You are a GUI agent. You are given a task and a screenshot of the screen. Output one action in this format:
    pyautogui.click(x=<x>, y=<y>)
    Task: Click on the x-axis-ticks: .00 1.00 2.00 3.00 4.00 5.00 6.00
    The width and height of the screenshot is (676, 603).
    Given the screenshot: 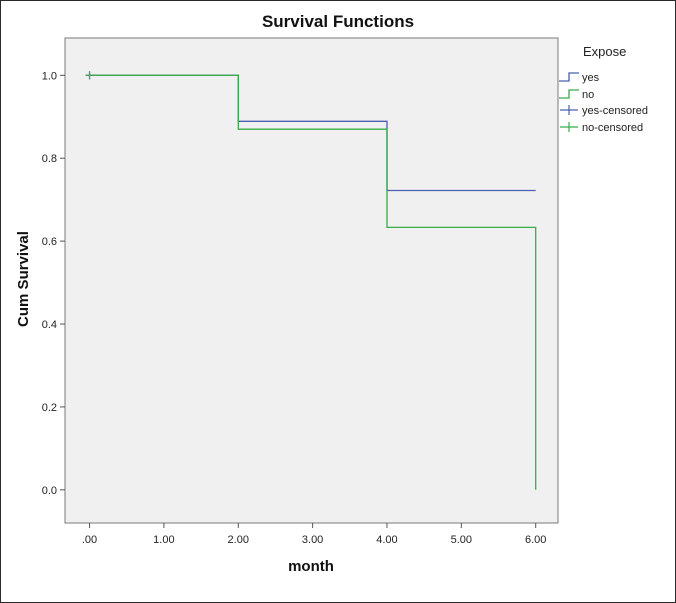 What is the action you would take?
    pyautogui.click(x=314, y=534)
    